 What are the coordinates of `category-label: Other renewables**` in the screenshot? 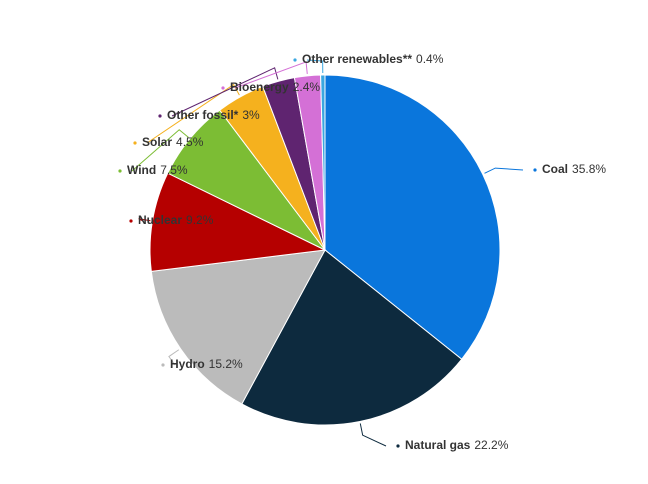 It's located at (357, 59).